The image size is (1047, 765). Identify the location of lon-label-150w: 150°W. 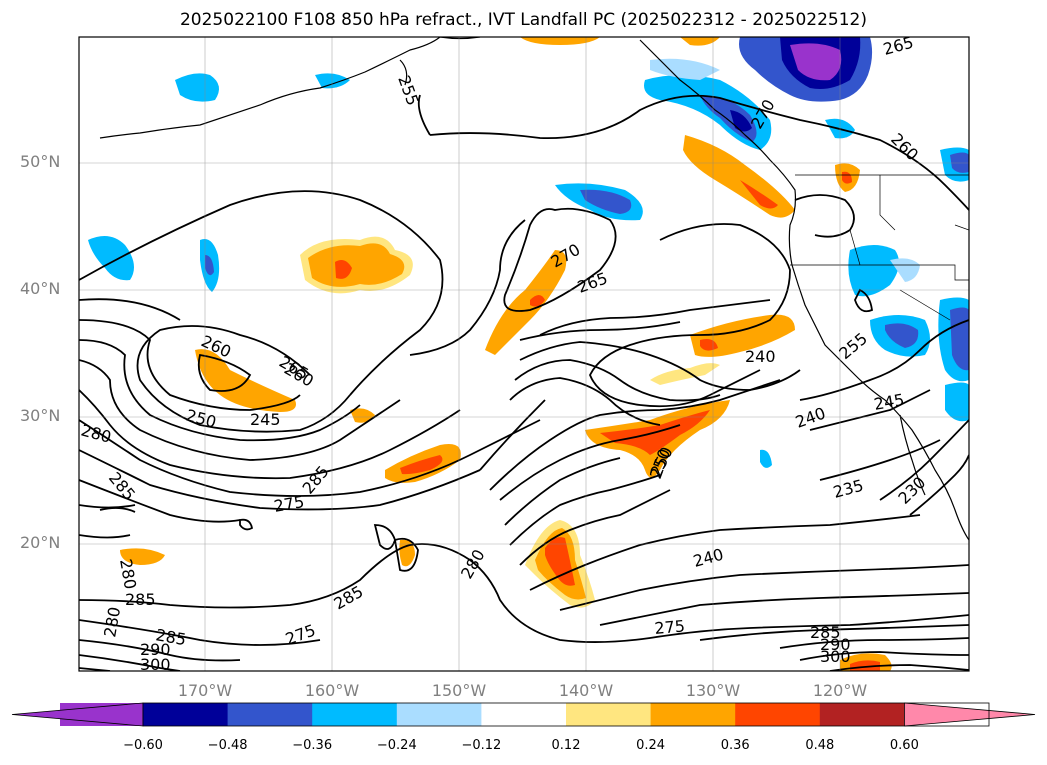
(459, 690).